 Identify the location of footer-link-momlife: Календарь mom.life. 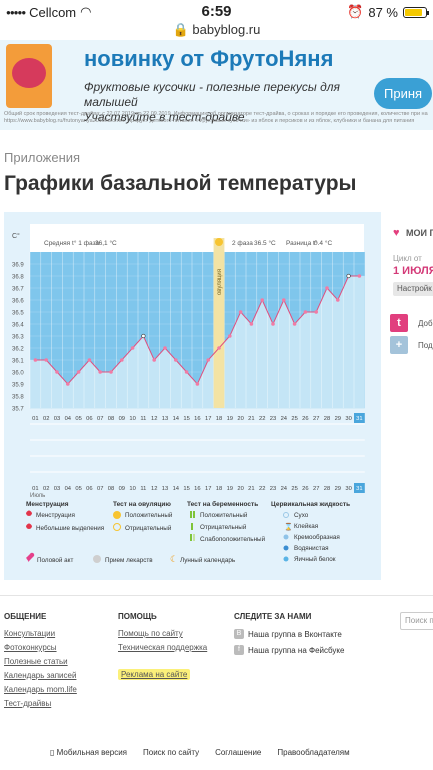
(40, 689).